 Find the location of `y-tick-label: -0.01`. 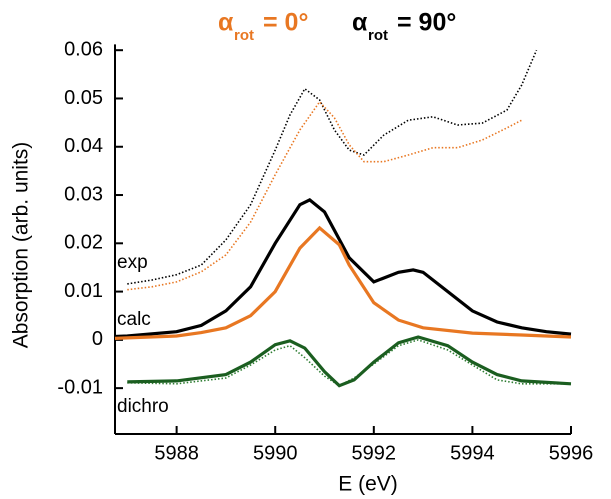

y-tick-label: -0.01 is located at coordinates (80, 387).